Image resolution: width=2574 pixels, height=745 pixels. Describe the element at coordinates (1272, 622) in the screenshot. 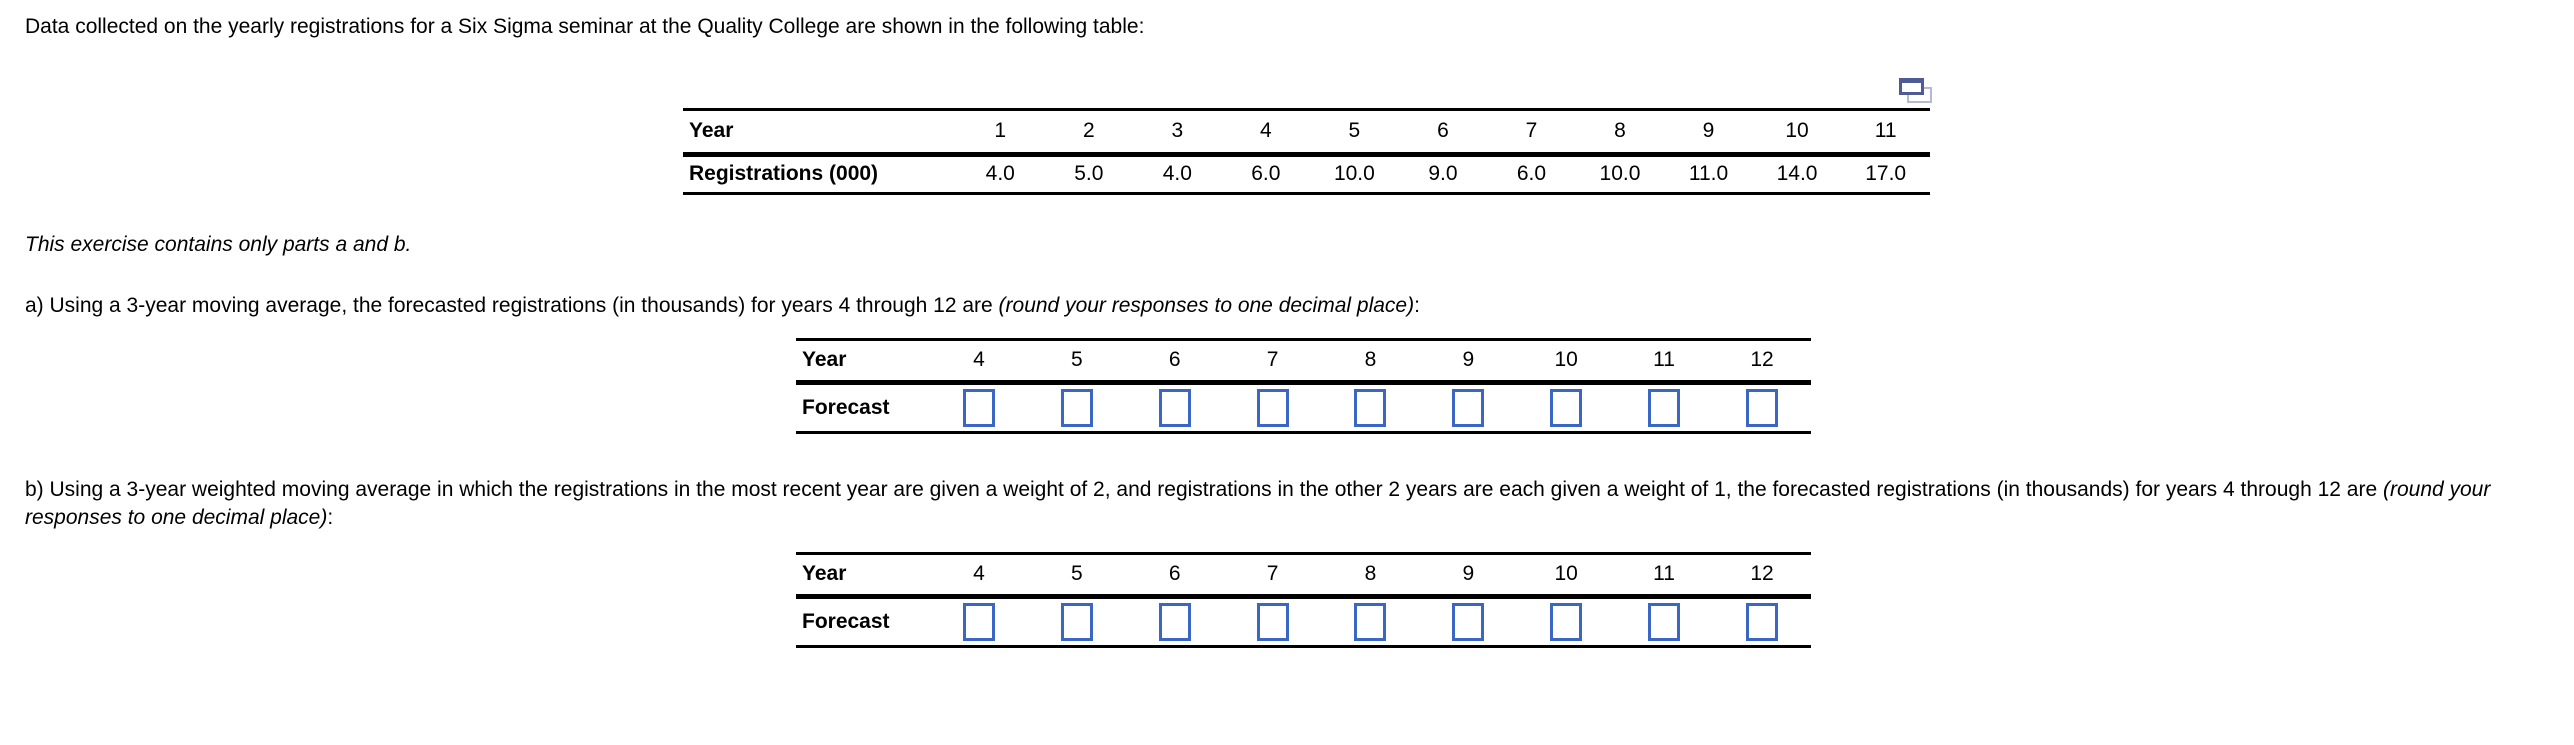

I see `forecast-input-b-year7` at that location.